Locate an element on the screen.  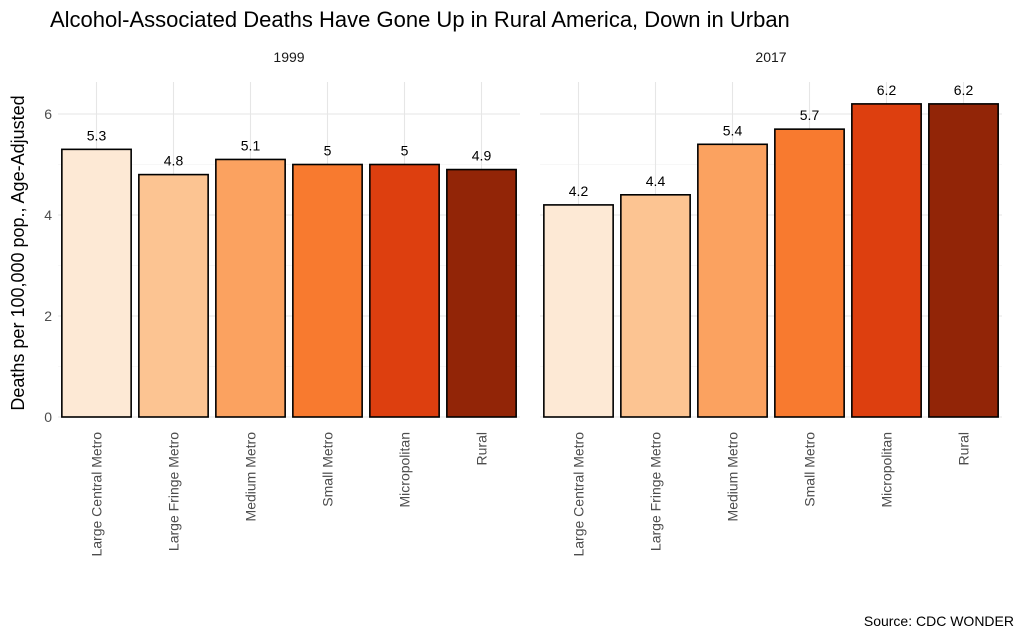
data-label: 4.9 is located at coordinates (482, 156).